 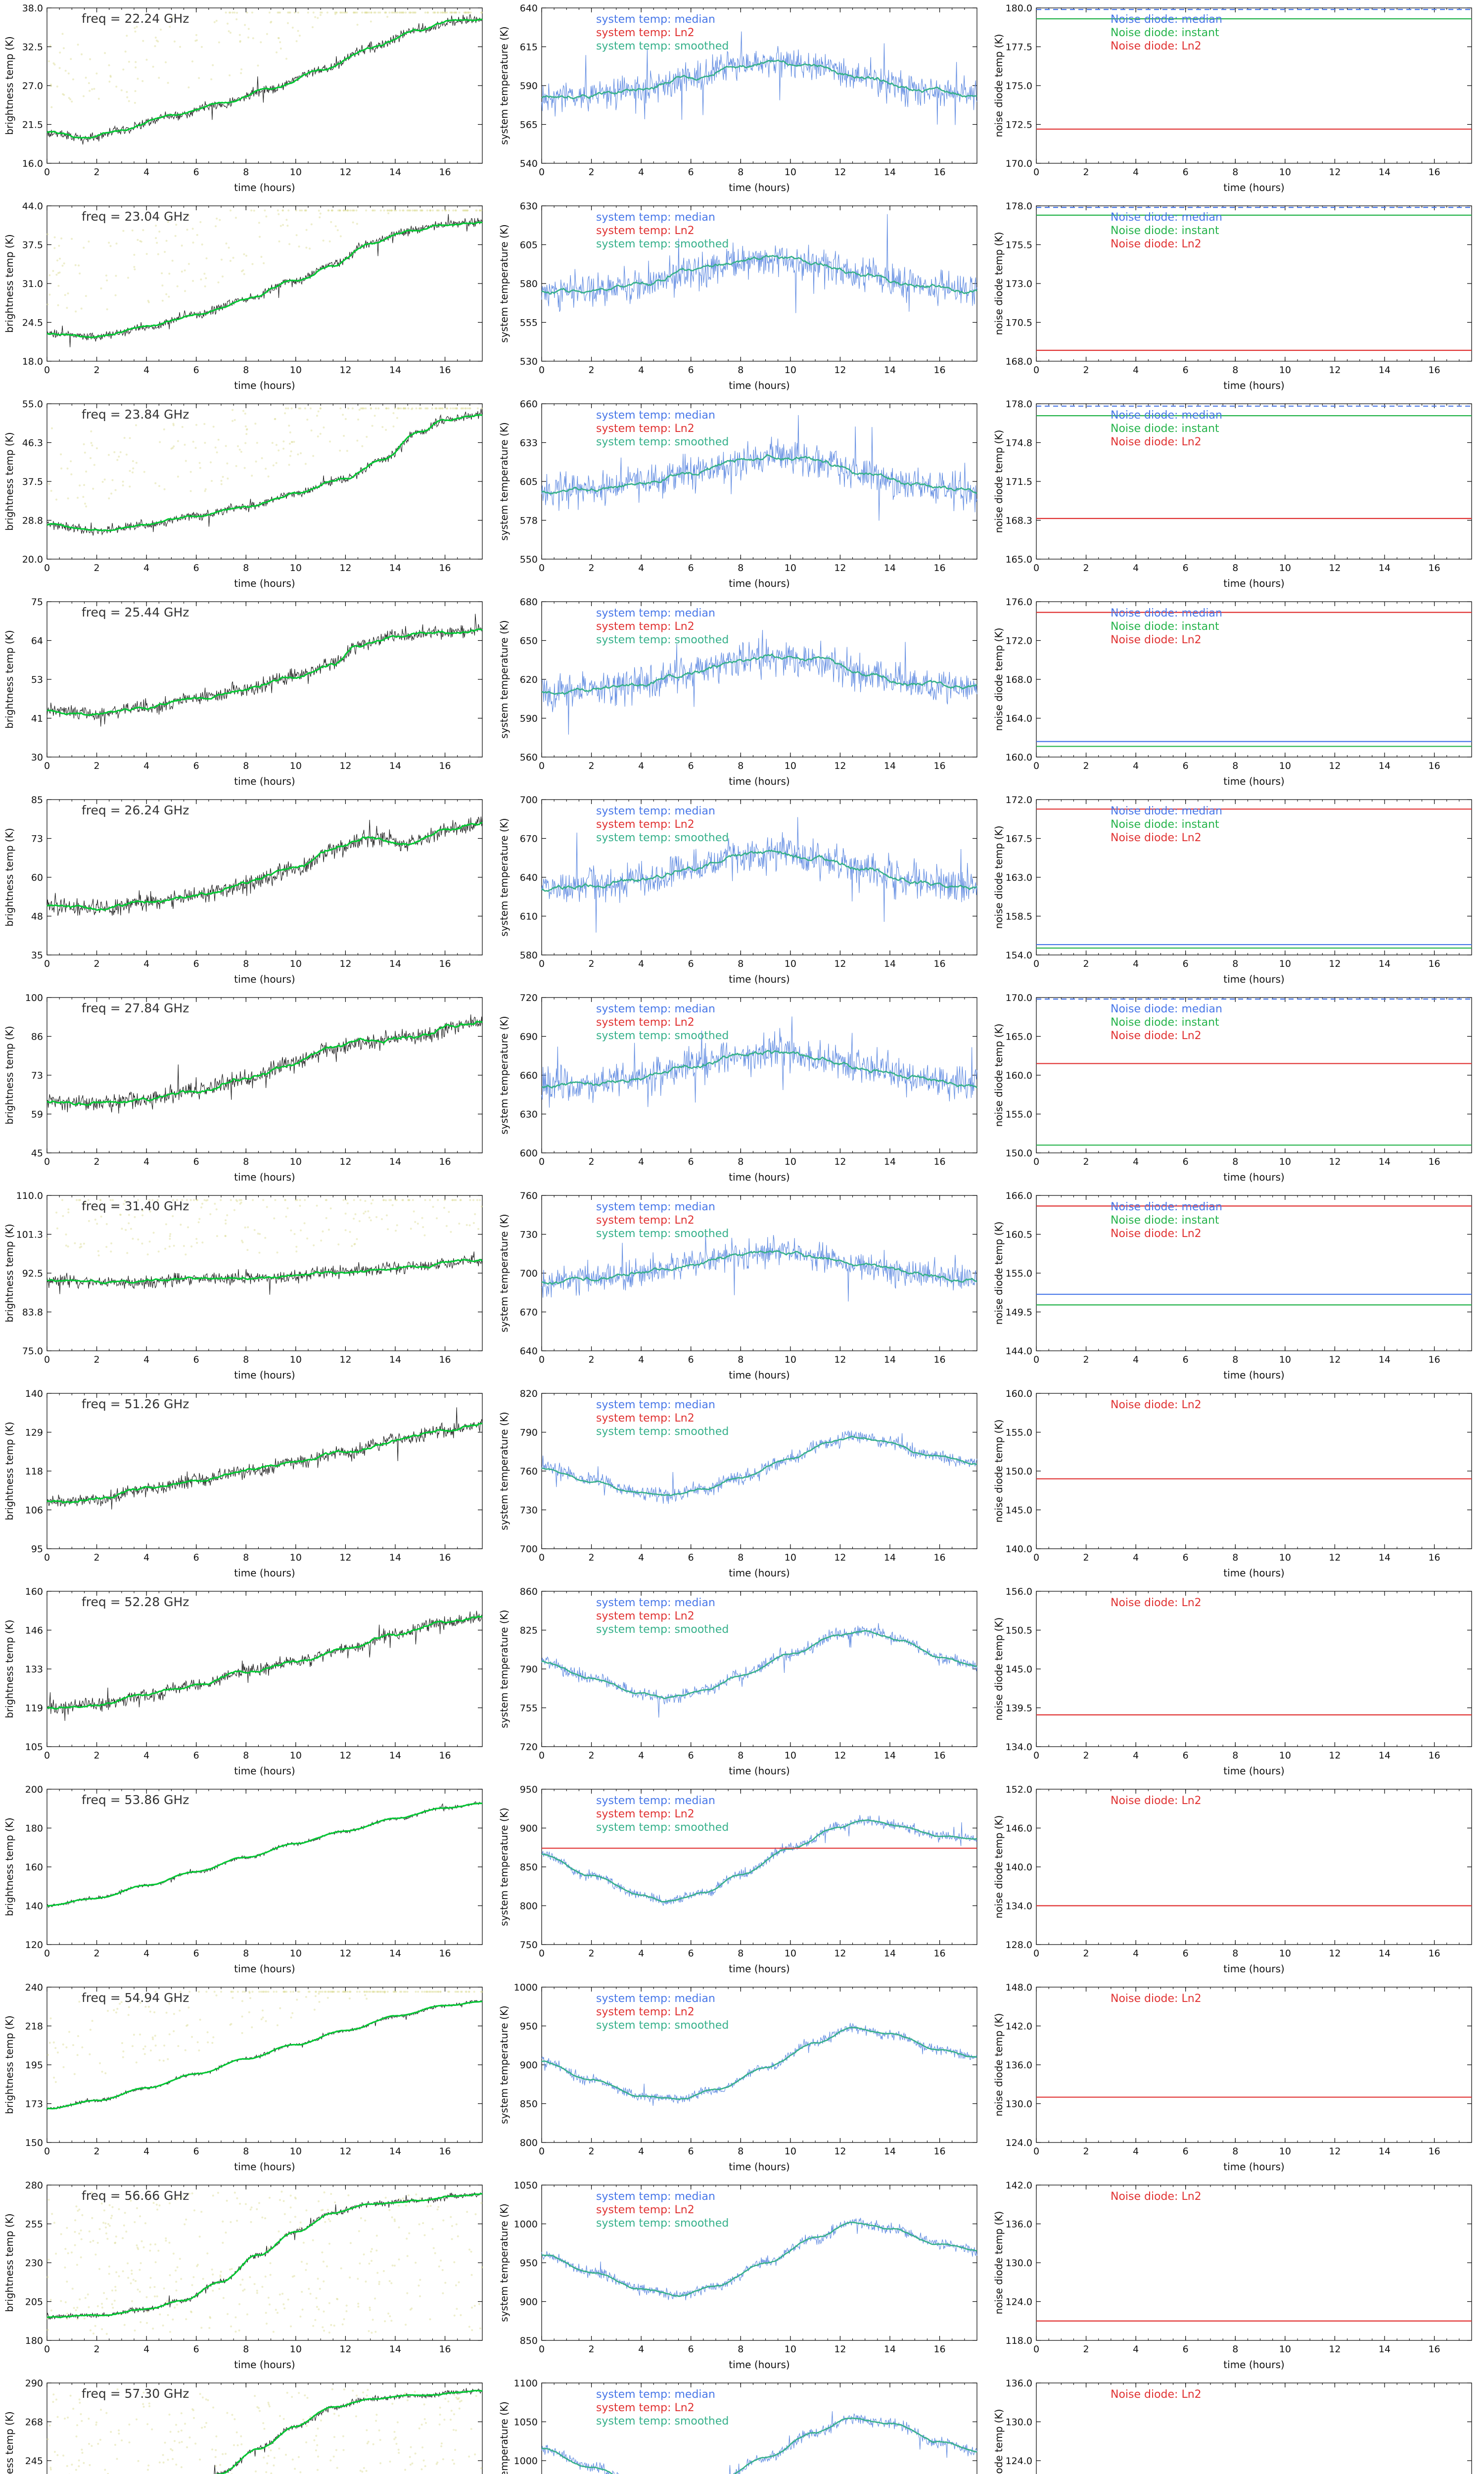 What do you see at coordinates (1019, 1790) in the screenshot?
I see `y-tick-label: 152.0` at bounding box center [1019, 1790].